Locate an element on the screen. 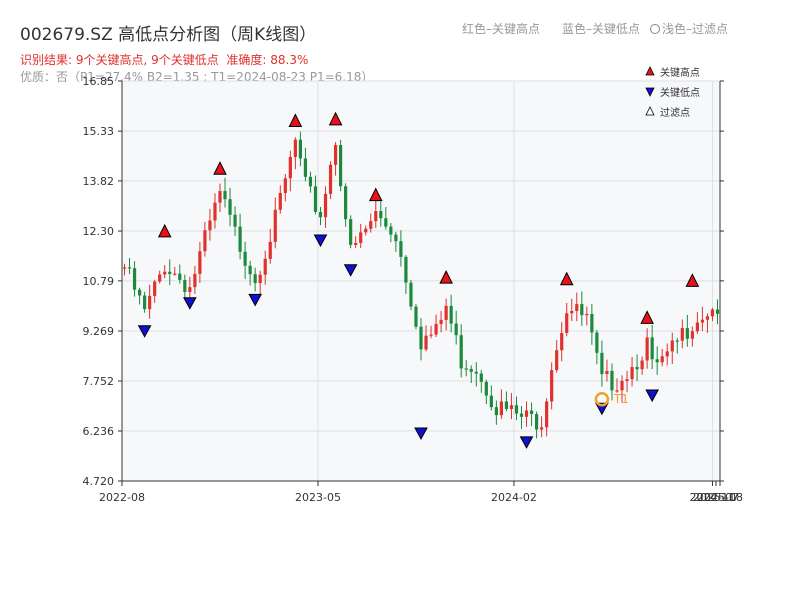  y-tick-label: 16.85 is located at coordinates (99, 81).